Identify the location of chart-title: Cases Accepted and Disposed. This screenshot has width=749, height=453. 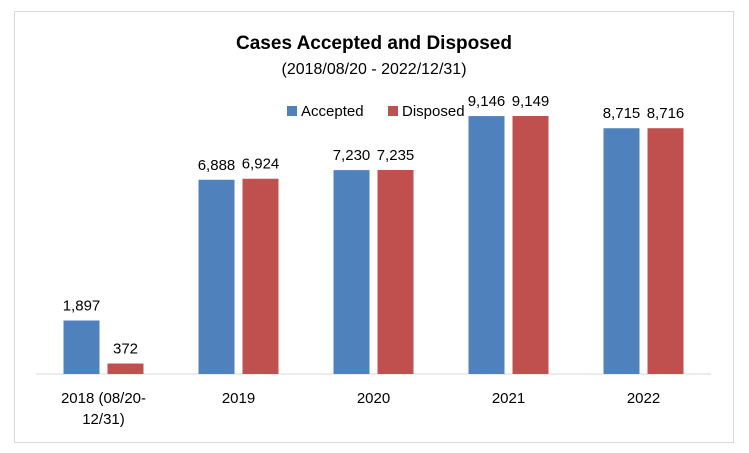
(374, 43).